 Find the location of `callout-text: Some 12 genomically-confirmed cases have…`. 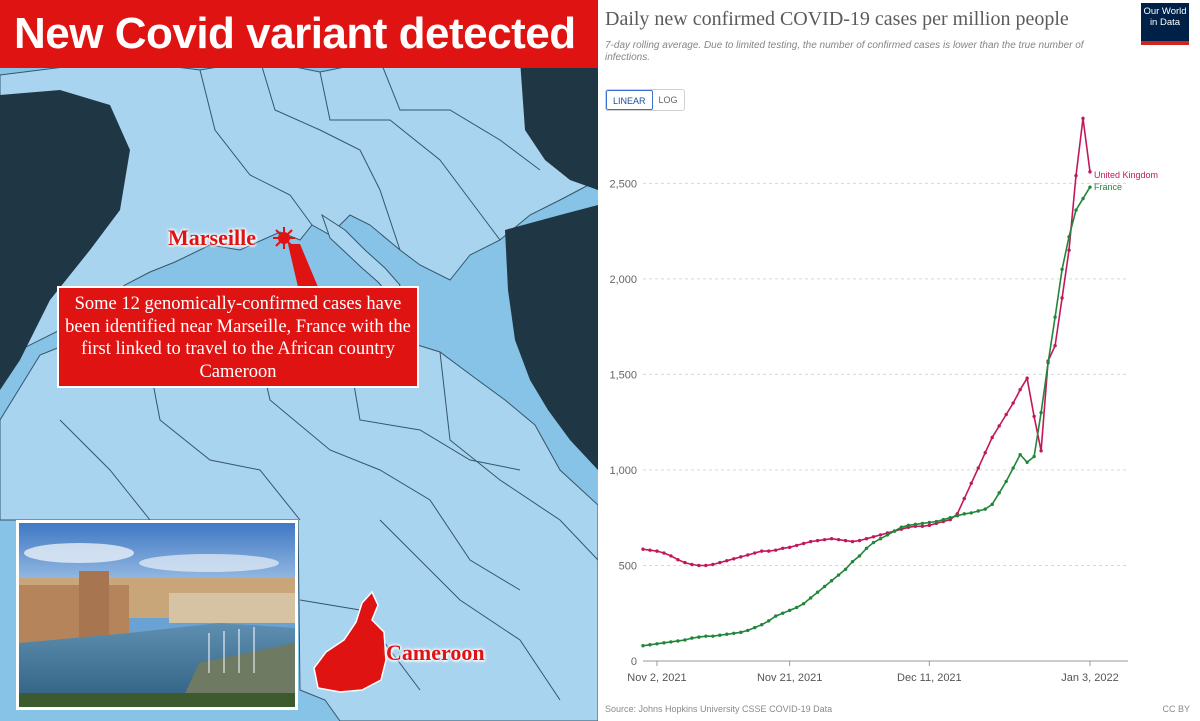

callout-text: Some 12 genomically-confirmed cases have… is located at coordinates (238, 338).